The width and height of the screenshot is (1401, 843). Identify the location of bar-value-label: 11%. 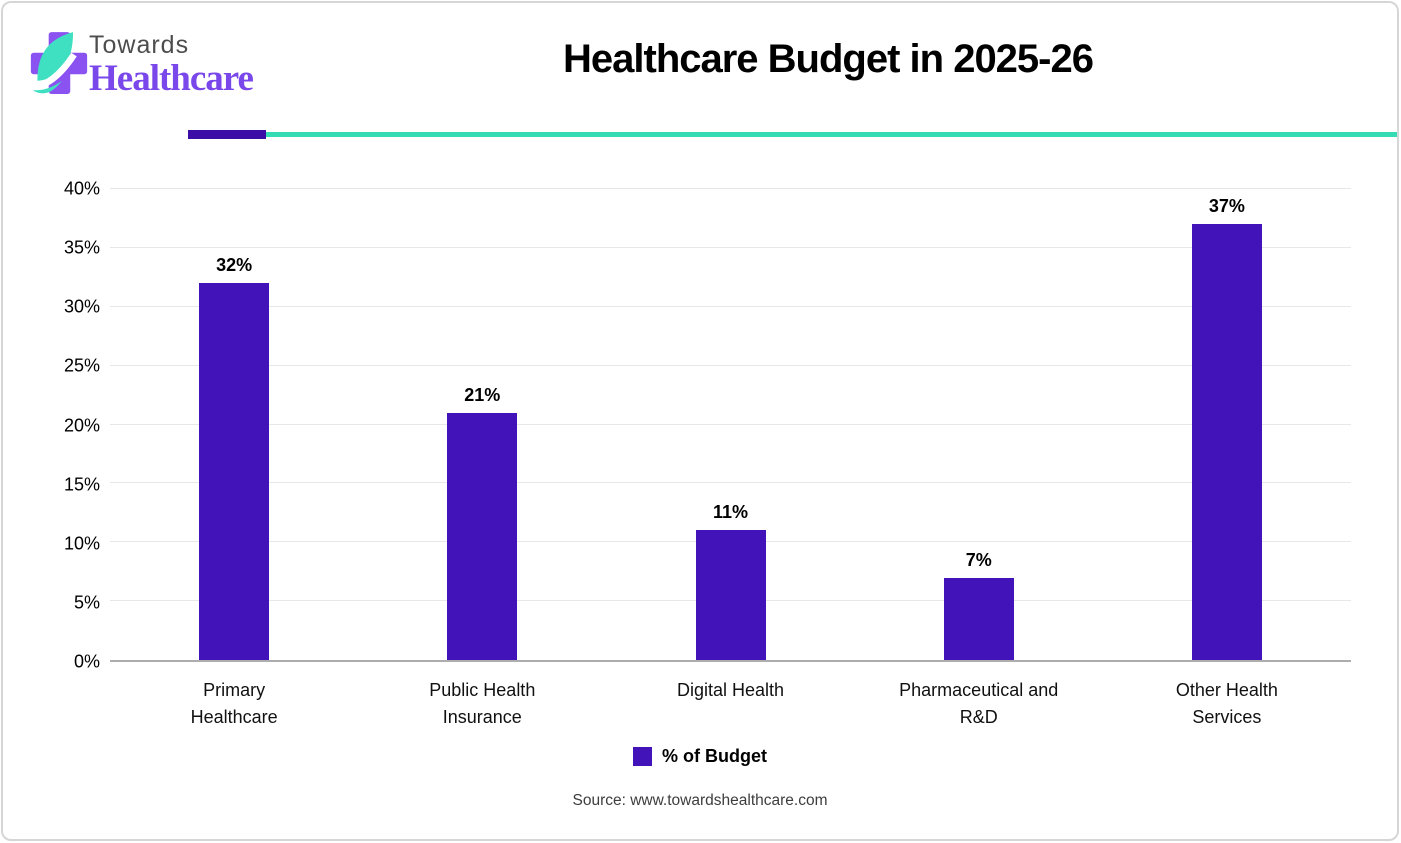
(730, 512).